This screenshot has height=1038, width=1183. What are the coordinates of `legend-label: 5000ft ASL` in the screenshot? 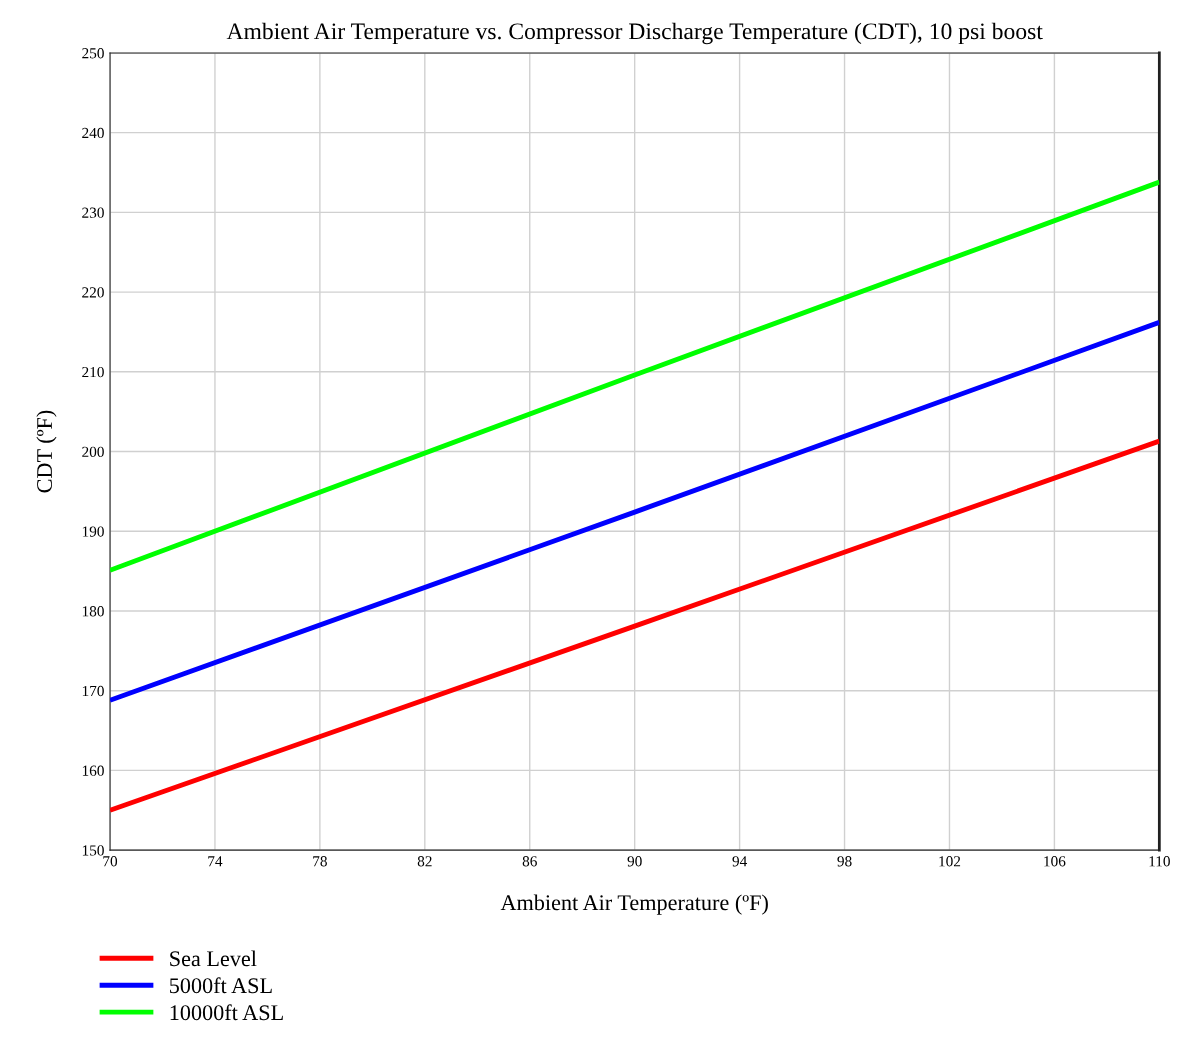 It's located at (221, 985).